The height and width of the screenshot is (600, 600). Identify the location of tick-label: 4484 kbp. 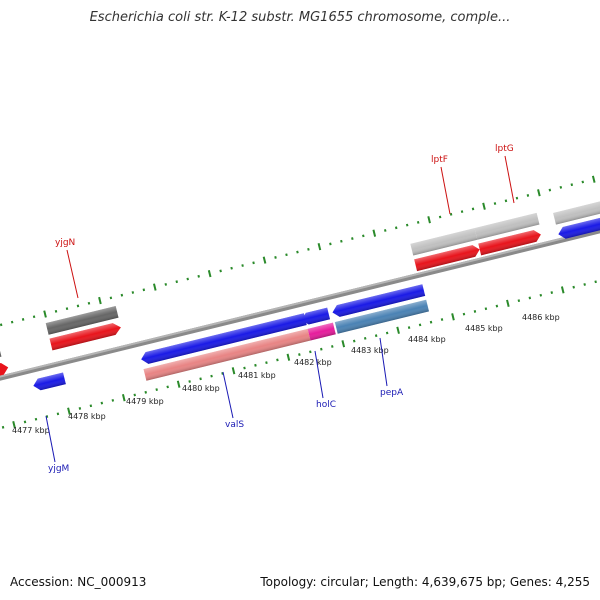
(427, 339).